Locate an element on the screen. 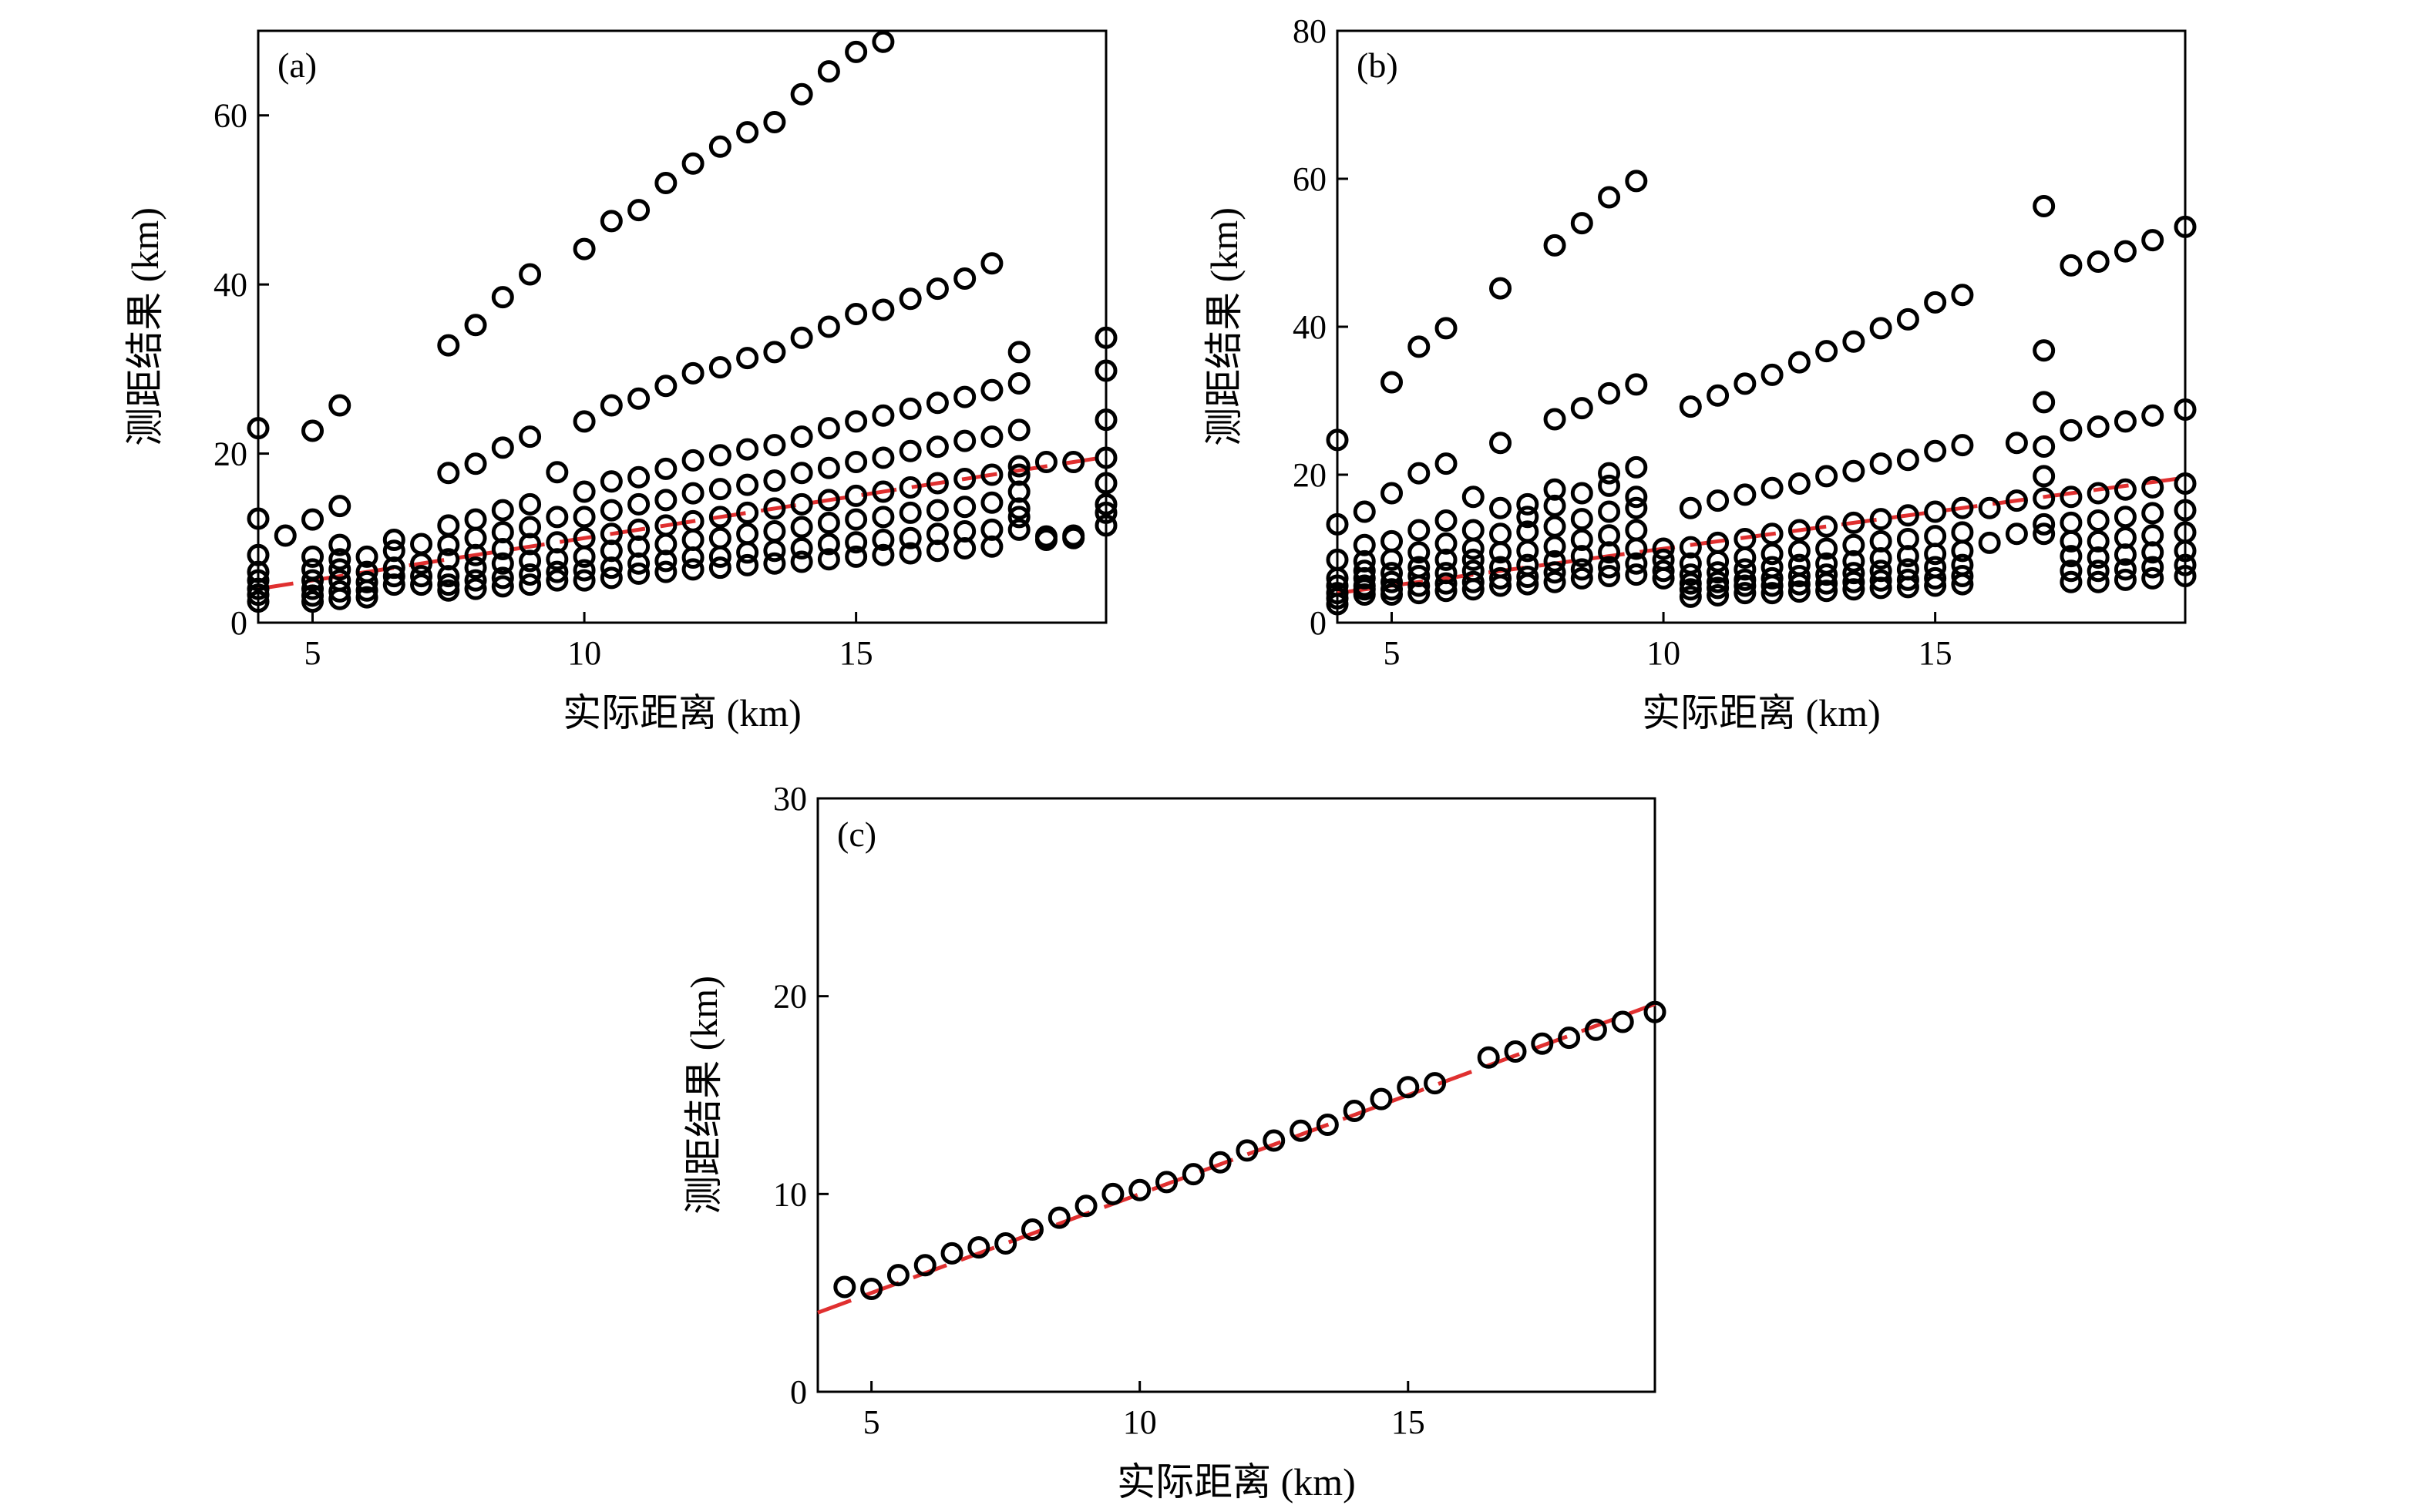 This screenshot has width=2428, height=1512. fit-line is located at coordinates (1236, 1159).